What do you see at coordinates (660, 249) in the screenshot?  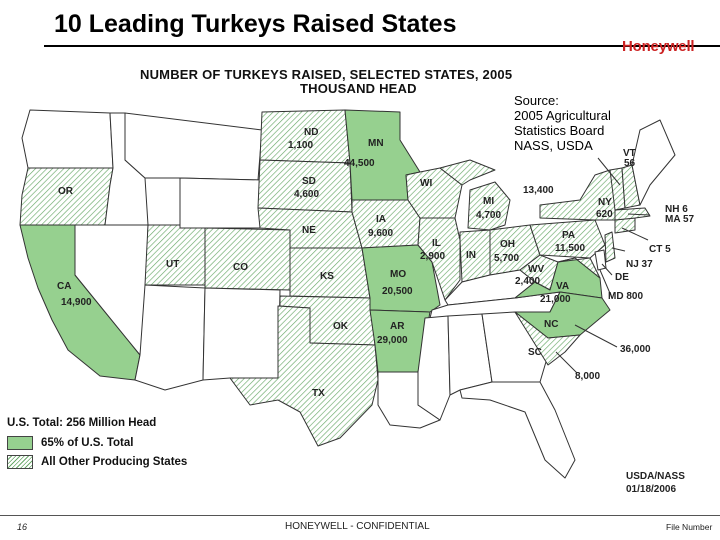 I see `label-CT: CT 5` at bounding box center [660, 249].